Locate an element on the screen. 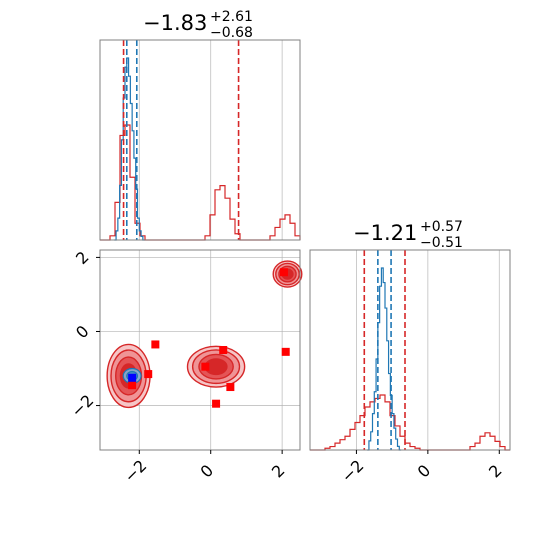  sample-markers is located at coordinates (209, 338).